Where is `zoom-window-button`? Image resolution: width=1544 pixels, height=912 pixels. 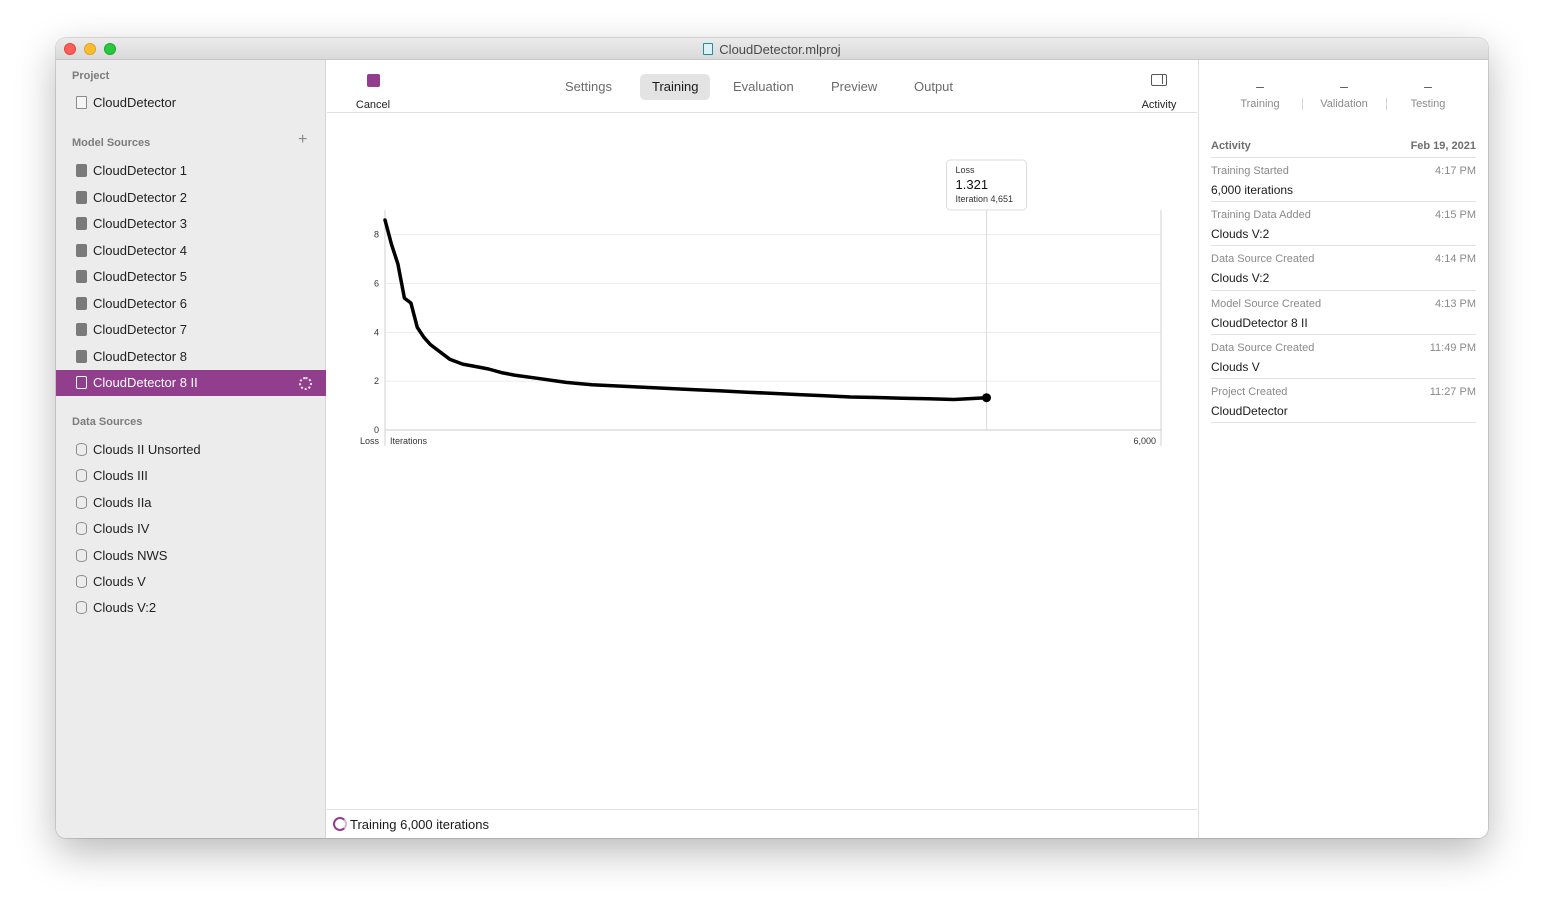
zoom-window-button is located at coordinates (110, 49).